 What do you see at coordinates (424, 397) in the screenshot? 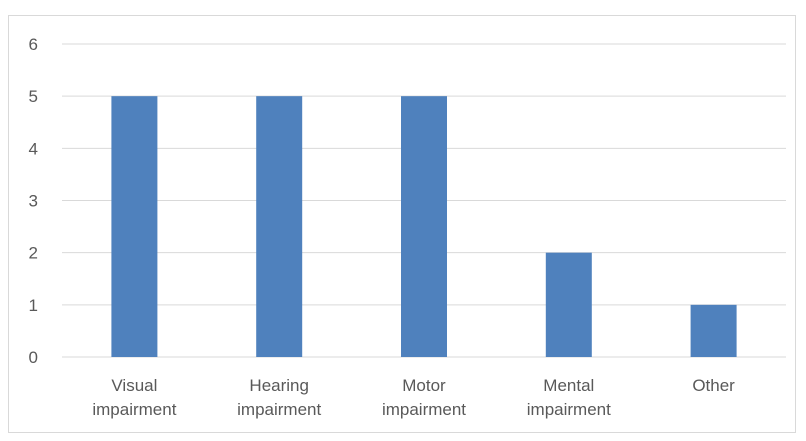
I see `x-category-label: Motor impairment` at bounding box center [424, 397].